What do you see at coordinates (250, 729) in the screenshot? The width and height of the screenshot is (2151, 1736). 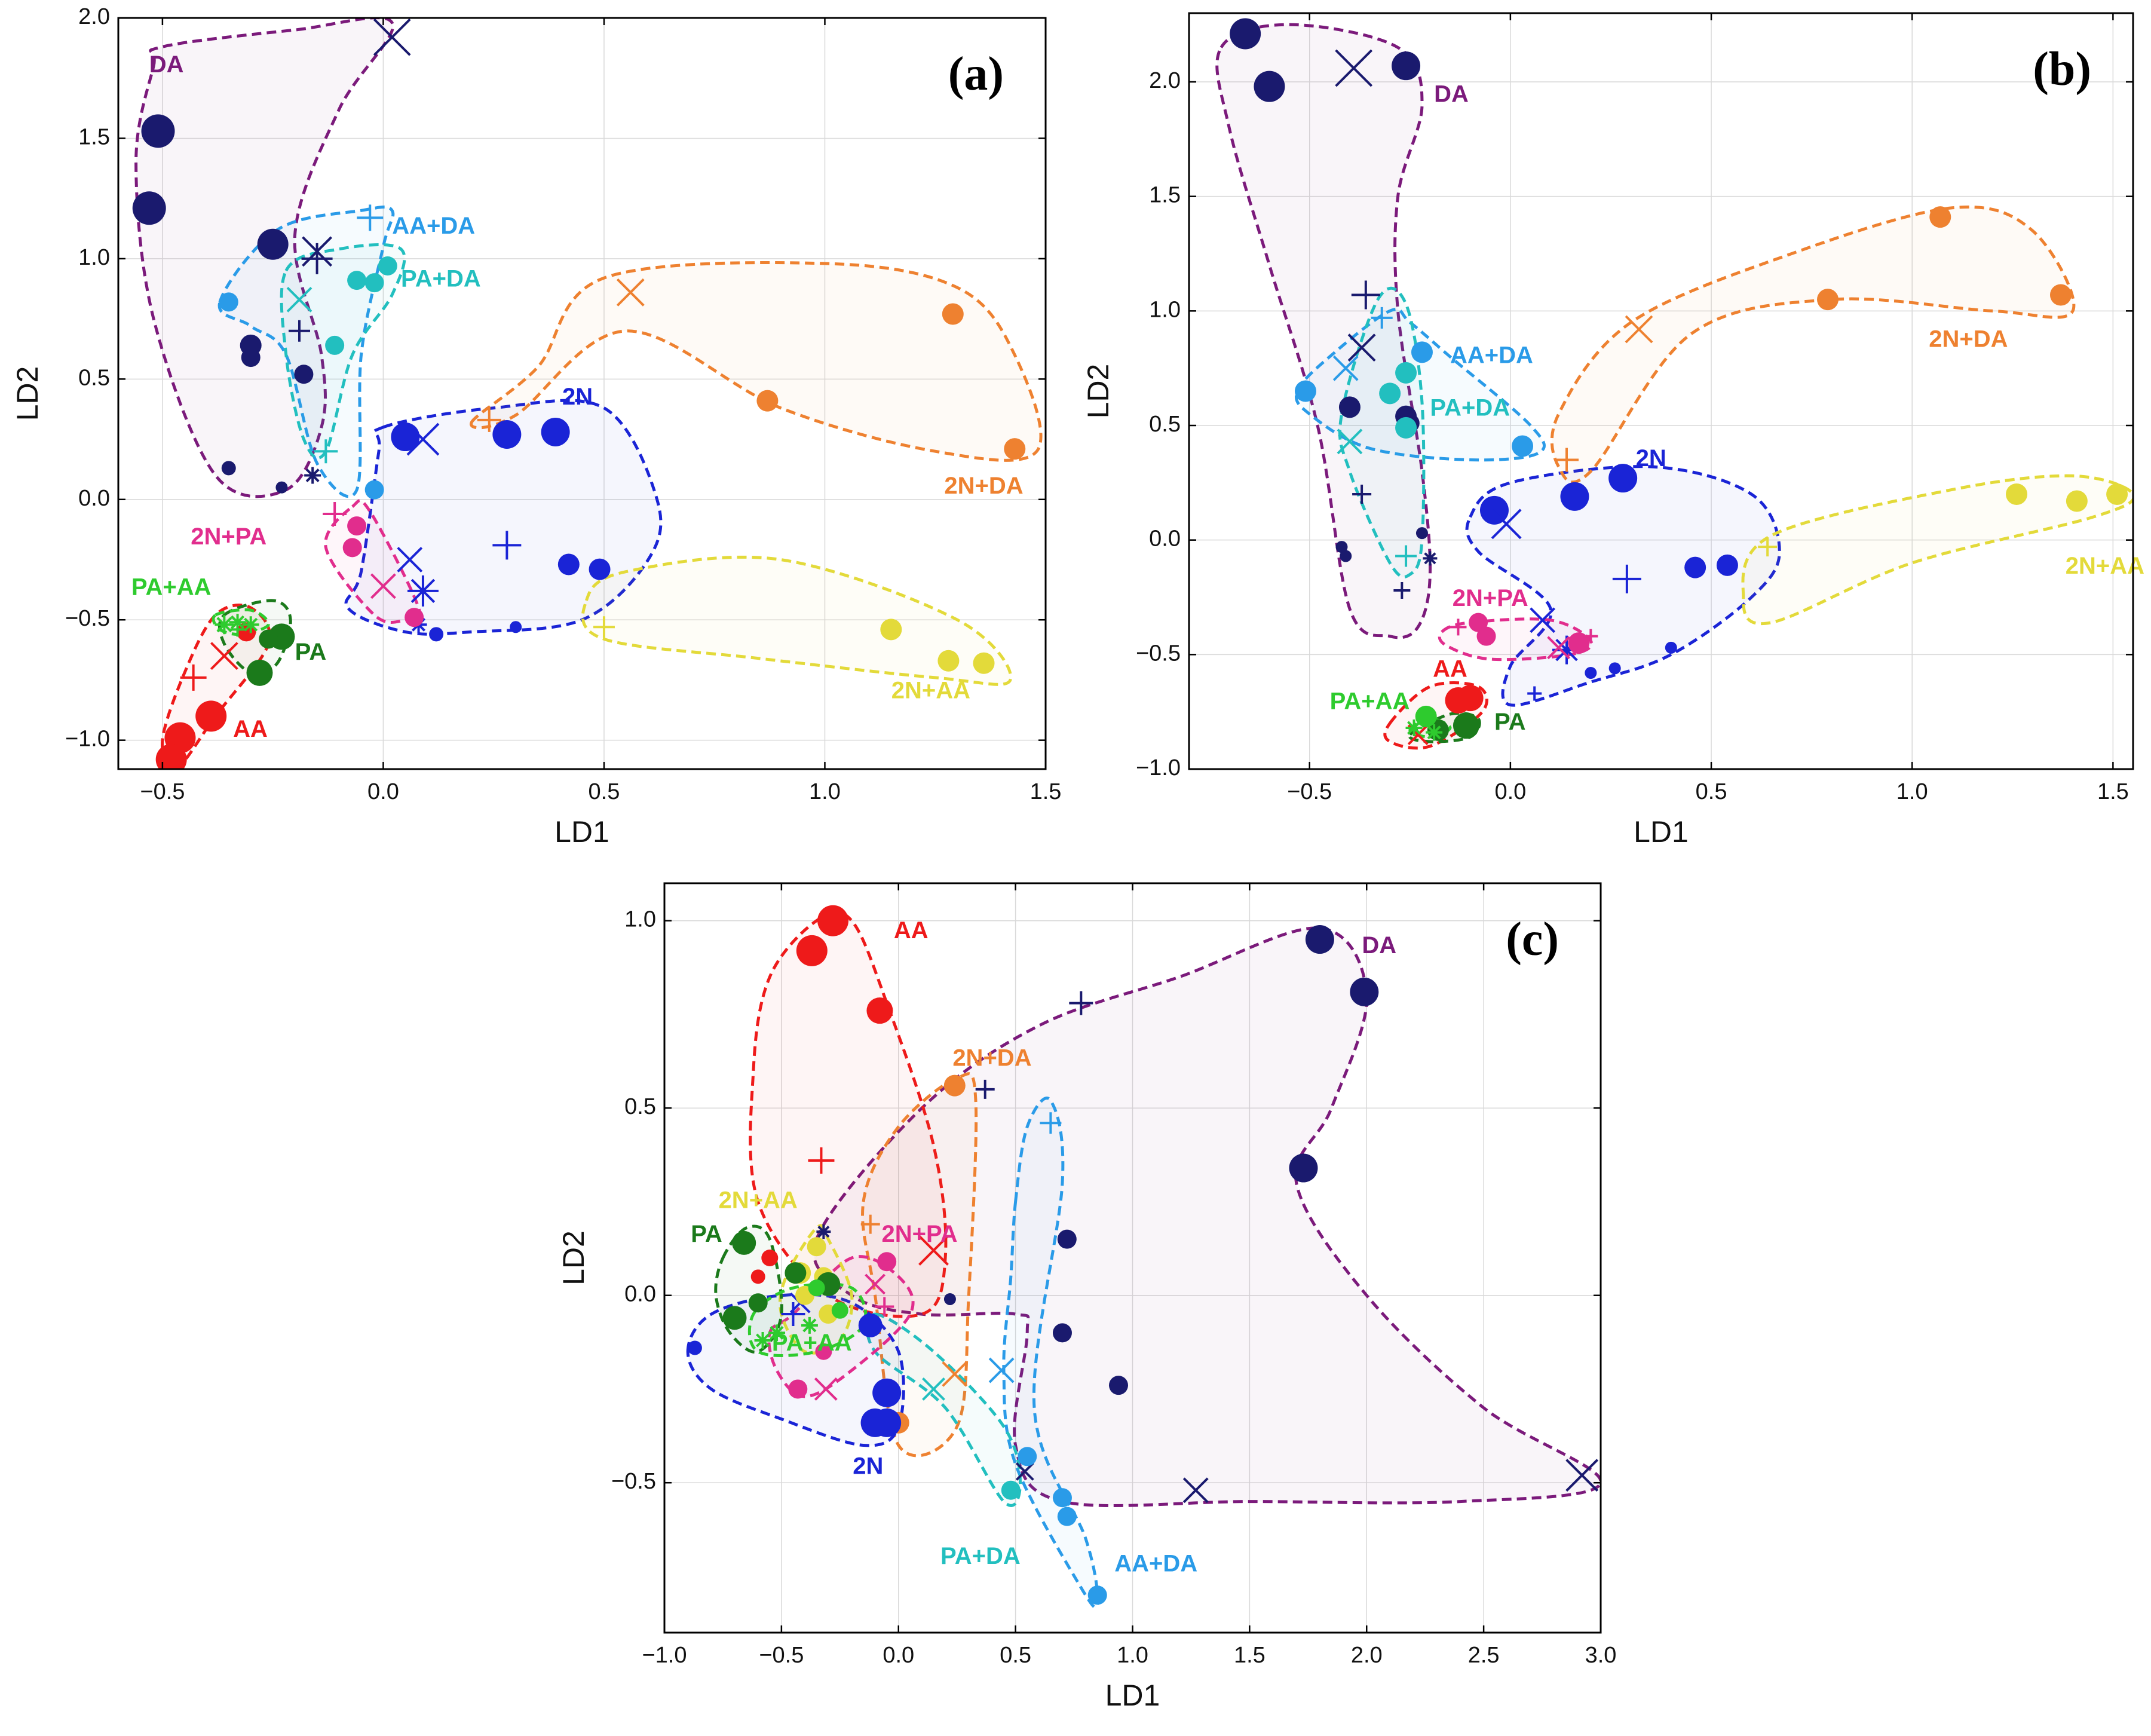 I see `group-label-AA: AA` at bounding box center [250, 729].